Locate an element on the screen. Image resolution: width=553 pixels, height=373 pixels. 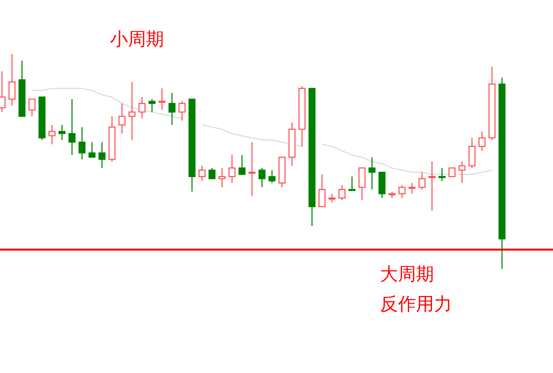
text: 反作用力 is located at coordinates (416, 304).